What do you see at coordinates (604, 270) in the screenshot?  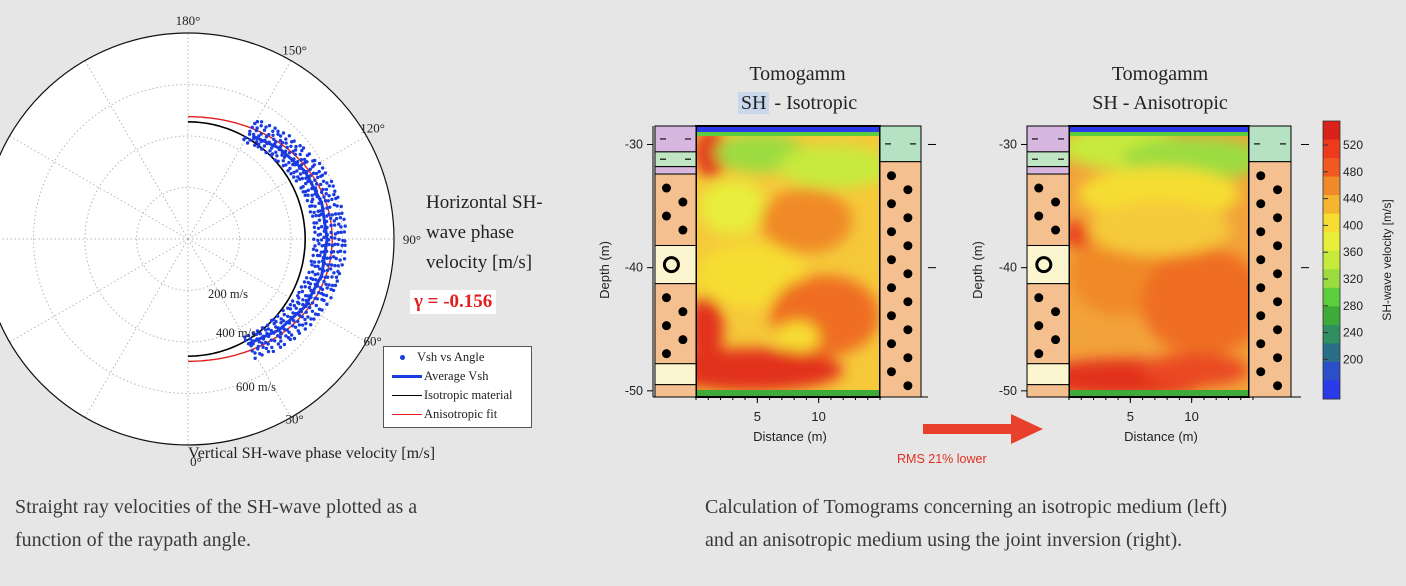 I see `tomo-y-axis-label: Depth (m)` at bounding box center [604, 270].